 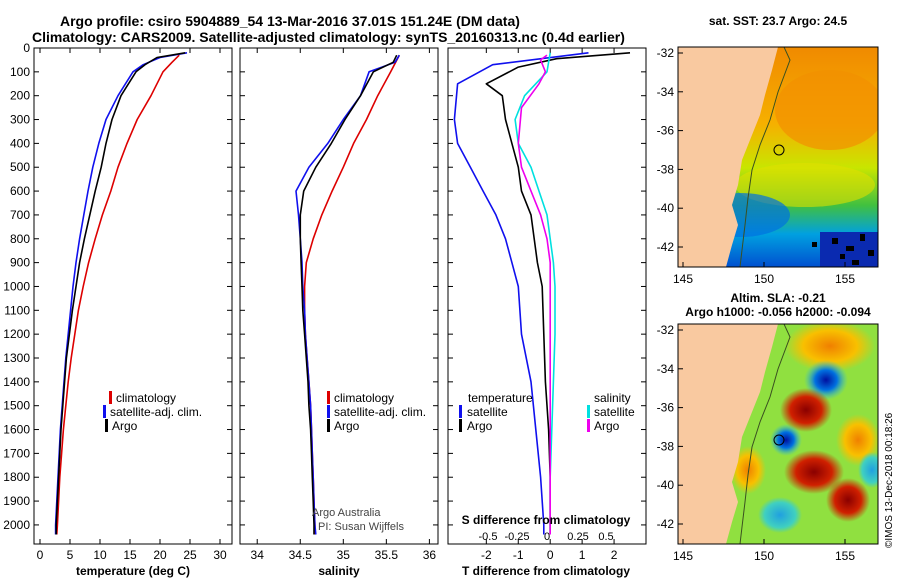 I want to click on series-line-t-argo, so click(x=558, y=293).